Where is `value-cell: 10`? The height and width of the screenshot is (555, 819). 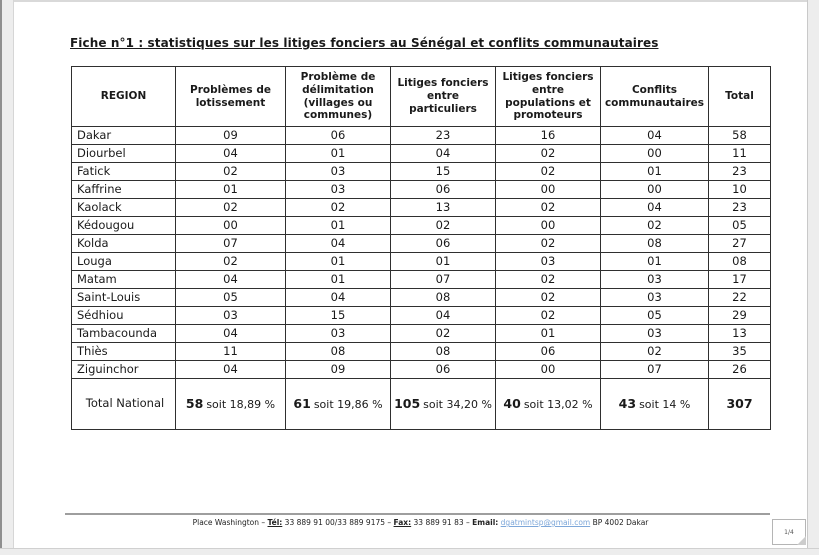
value-cell: 10 is located at coordinates (739, 190).